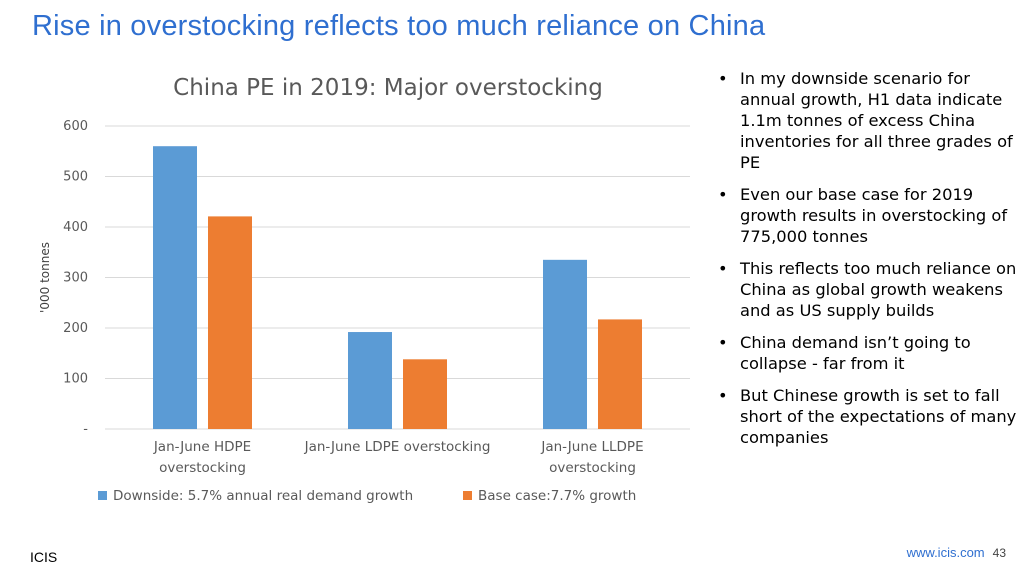 This screenshot has width=1024, height=576. Describe the element at coordinates (999, 553) in the screenshot. I see `page-number: 43` at that location.